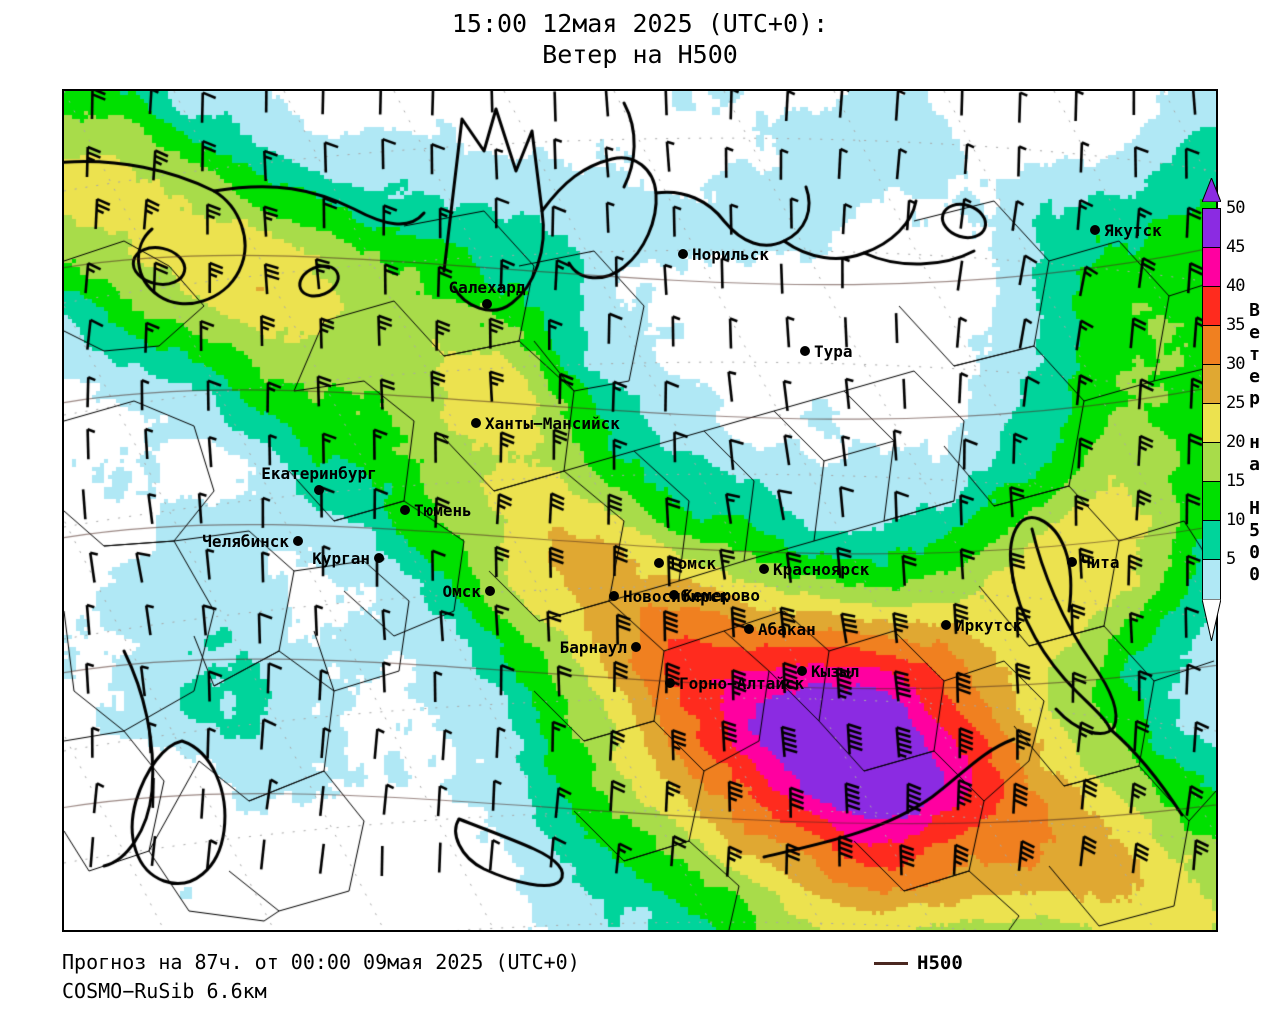 The width and height of the screenshot is (1280, 1024). I want to click on colorbar-tick-label: 15, so click(1236, 481).